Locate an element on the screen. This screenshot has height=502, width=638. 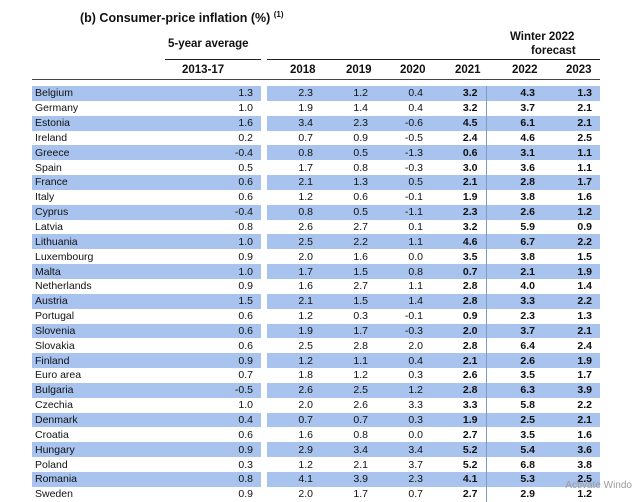
value-cell-2019: 2.8 is located at coordinates (348, 346).